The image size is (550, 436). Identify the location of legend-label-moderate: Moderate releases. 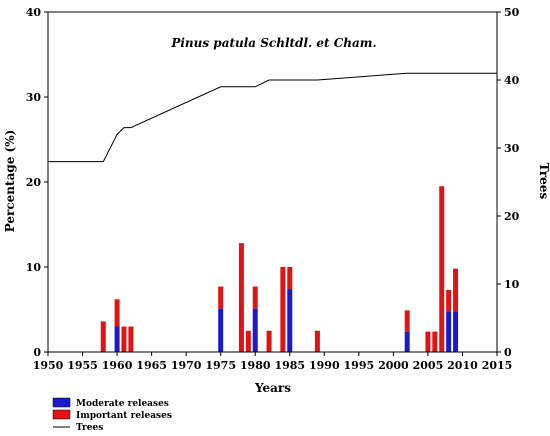
(122, 404).